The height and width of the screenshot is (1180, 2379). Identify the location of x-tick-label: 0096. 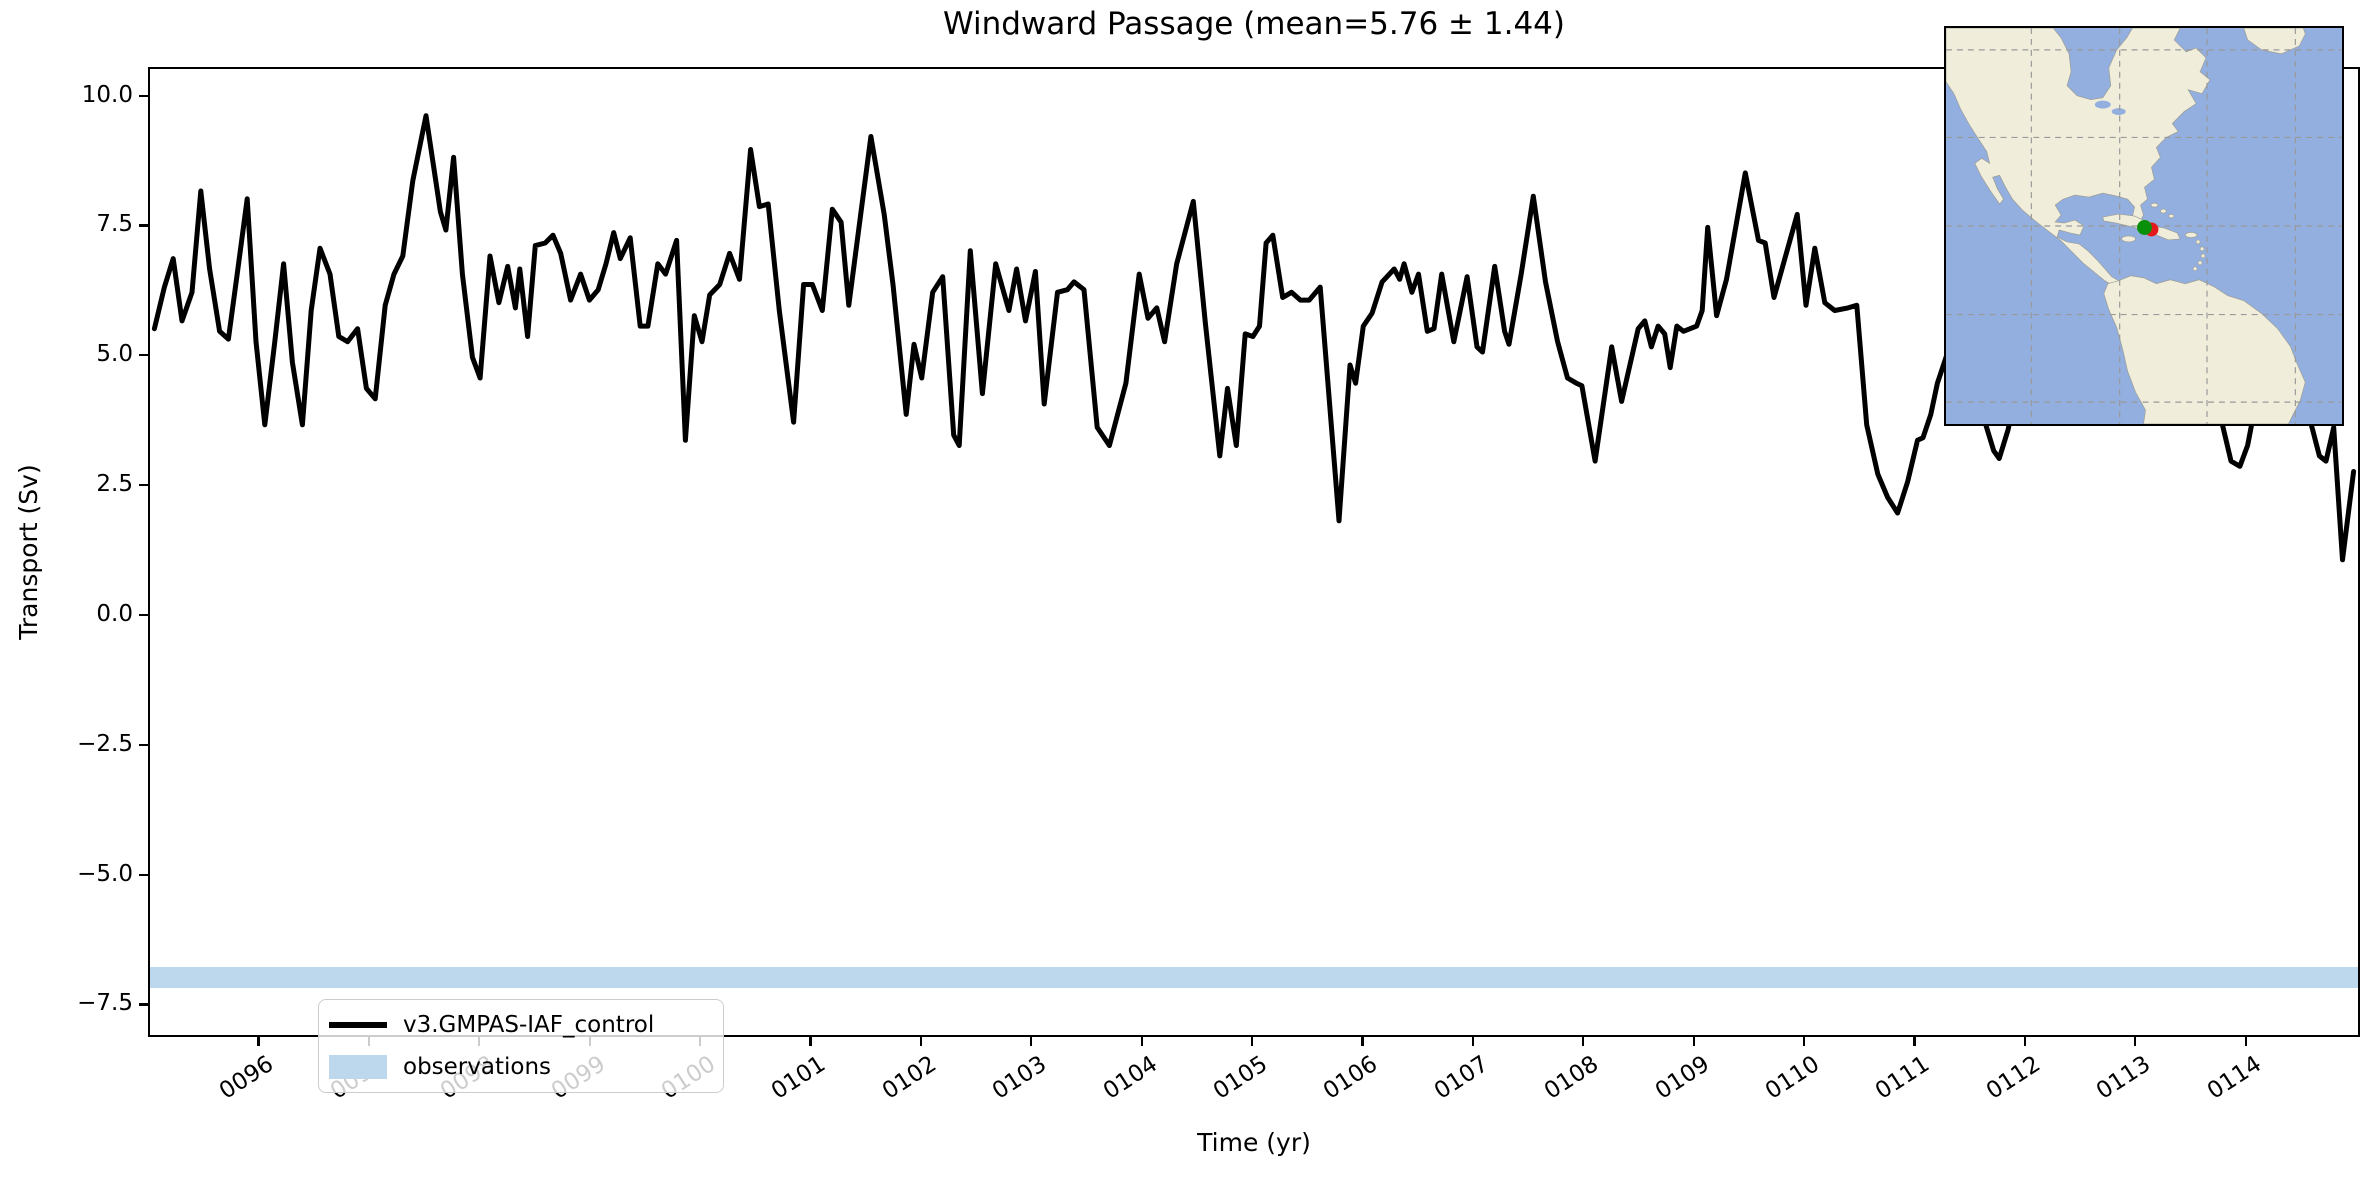
(247, 1078).